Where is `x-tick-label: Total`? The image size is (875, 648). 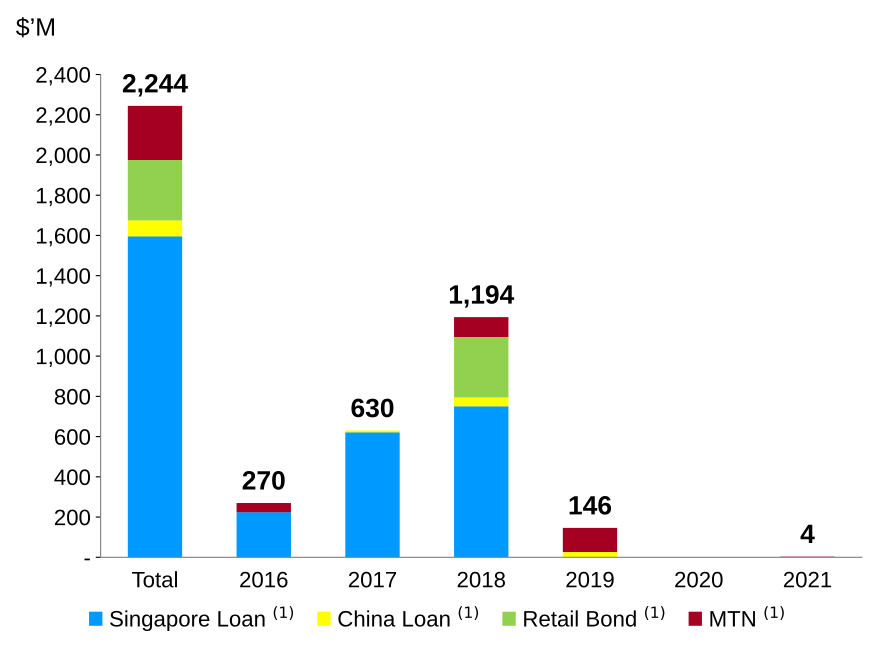 x-tick-label: Total is located at coordinates (154, 579).